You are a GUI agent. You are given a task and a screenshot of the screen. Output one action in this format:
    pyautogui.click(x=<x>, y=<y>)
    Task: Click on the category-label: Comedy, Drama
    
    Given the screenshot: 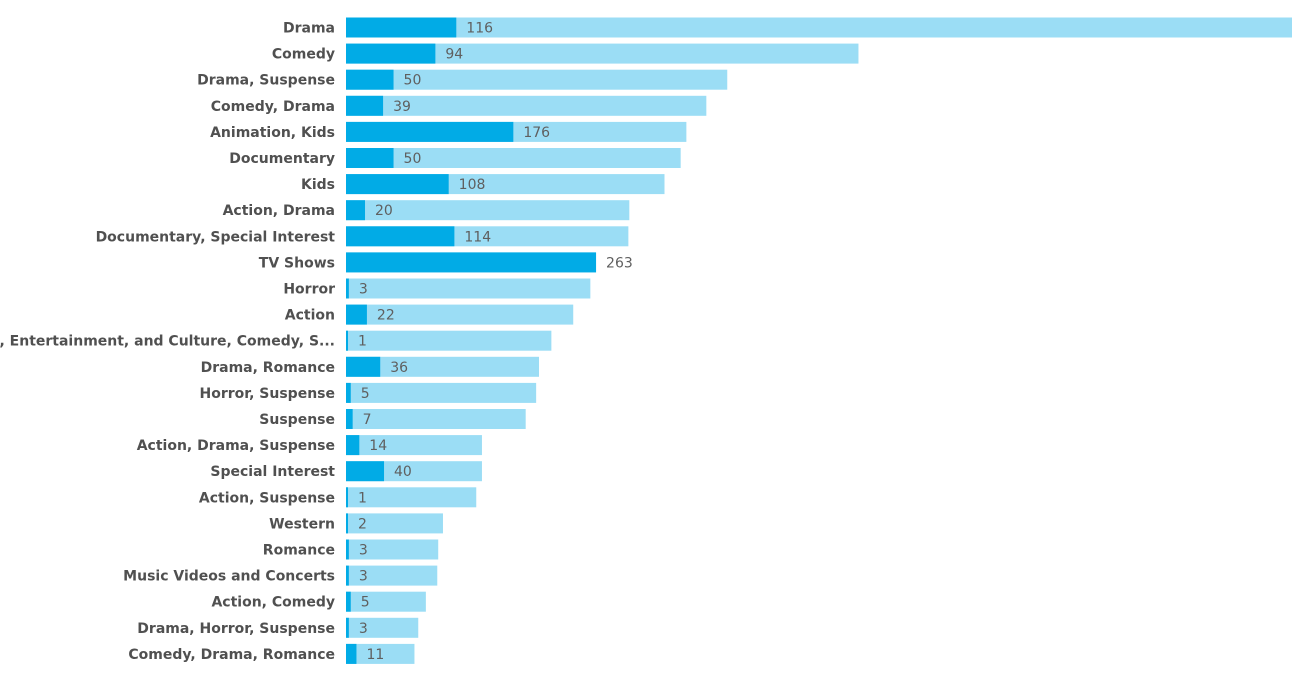 What is the action you would take?
    pyautogui.click(x=273, y=107)
    